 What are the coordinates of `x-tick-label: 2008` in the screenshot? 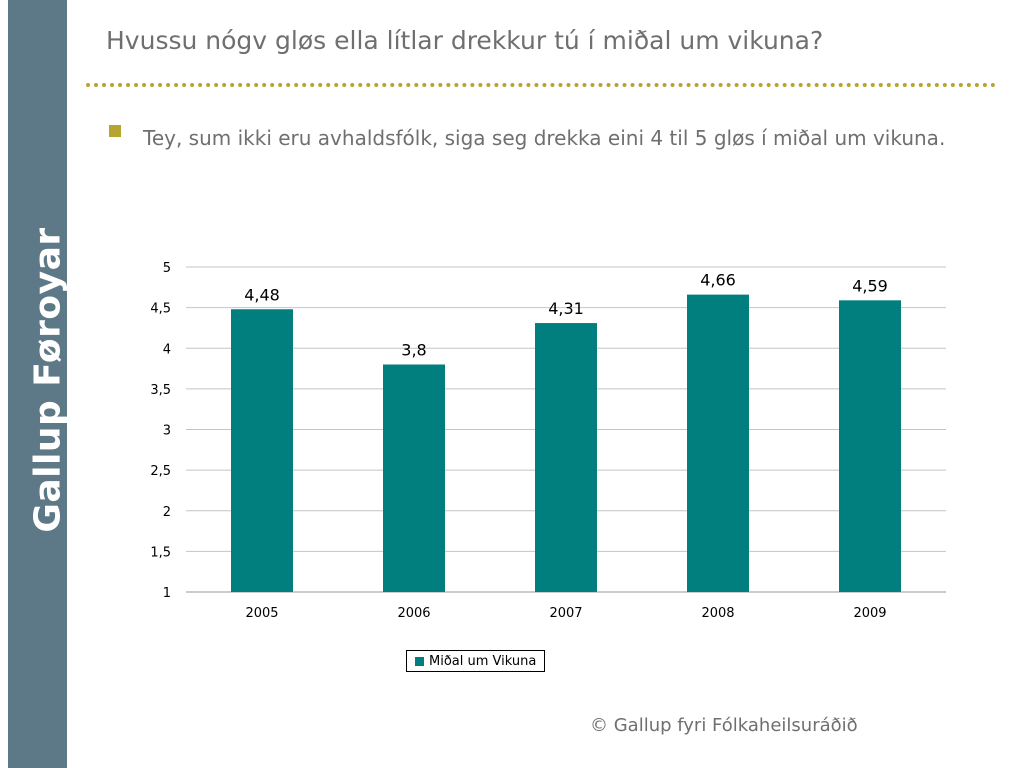 It's located at (717, 613).